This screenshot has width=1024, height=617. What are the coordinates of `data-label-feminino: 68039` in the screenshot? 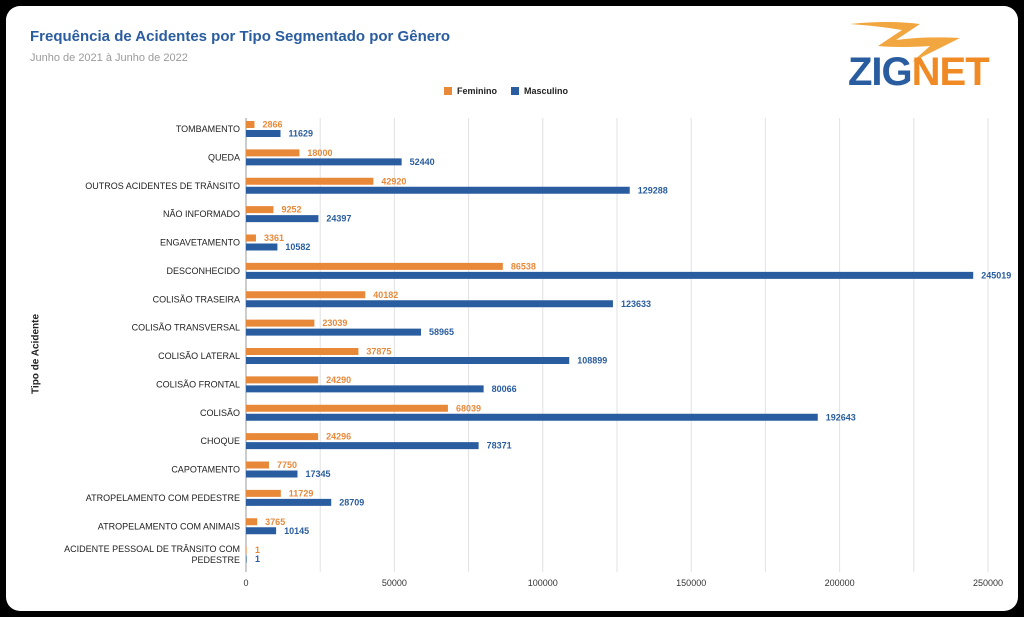 It's located at (468, 408).